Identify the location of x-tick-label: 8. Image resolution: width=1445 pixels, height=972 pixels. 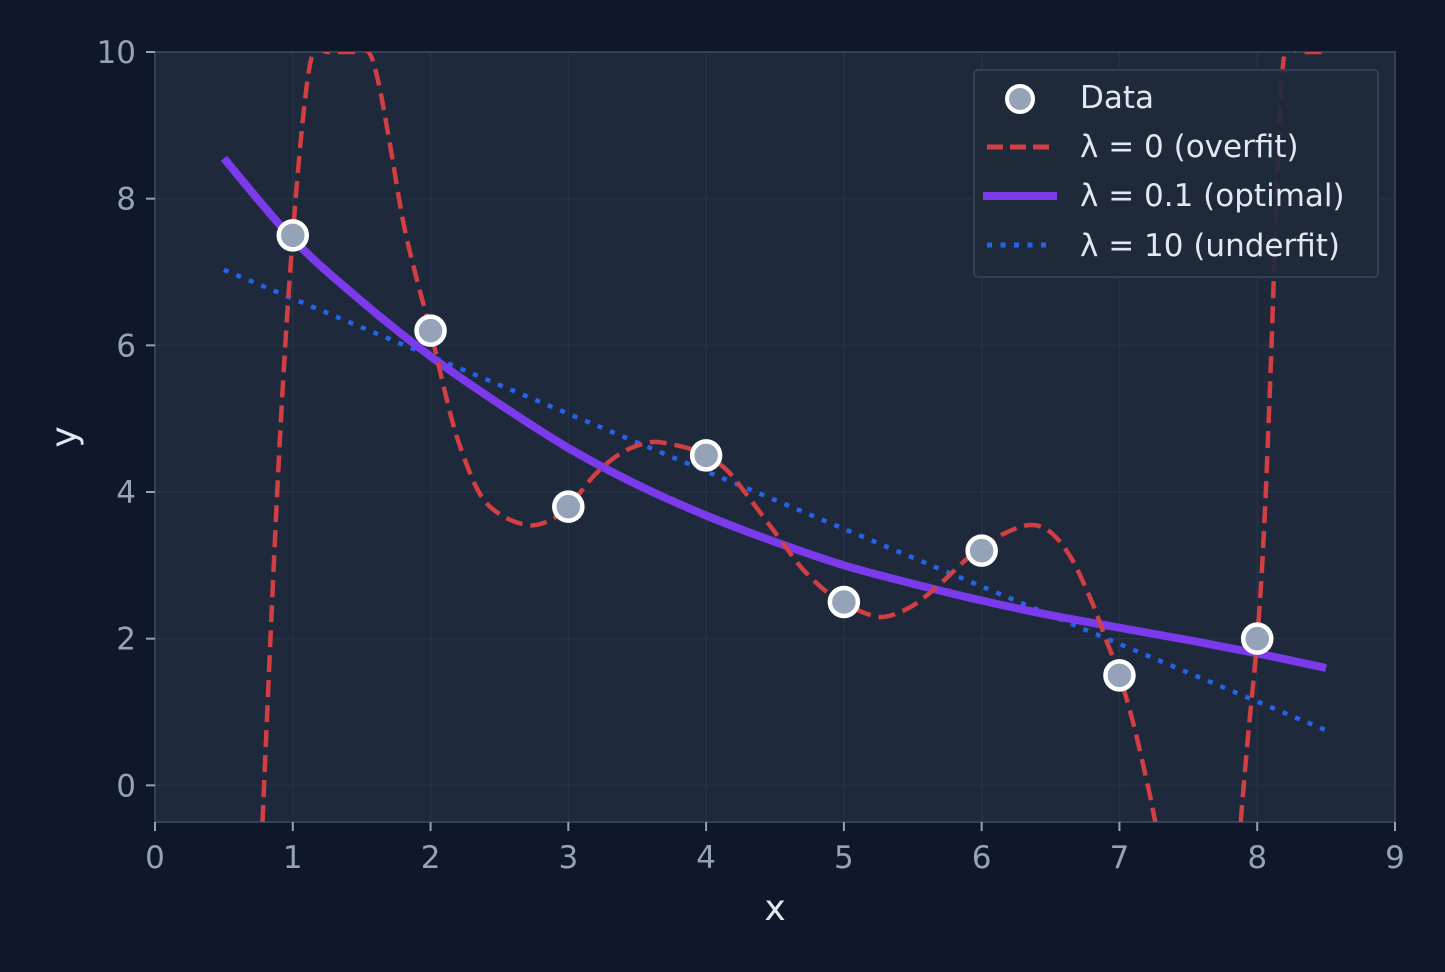
(1257, 858).